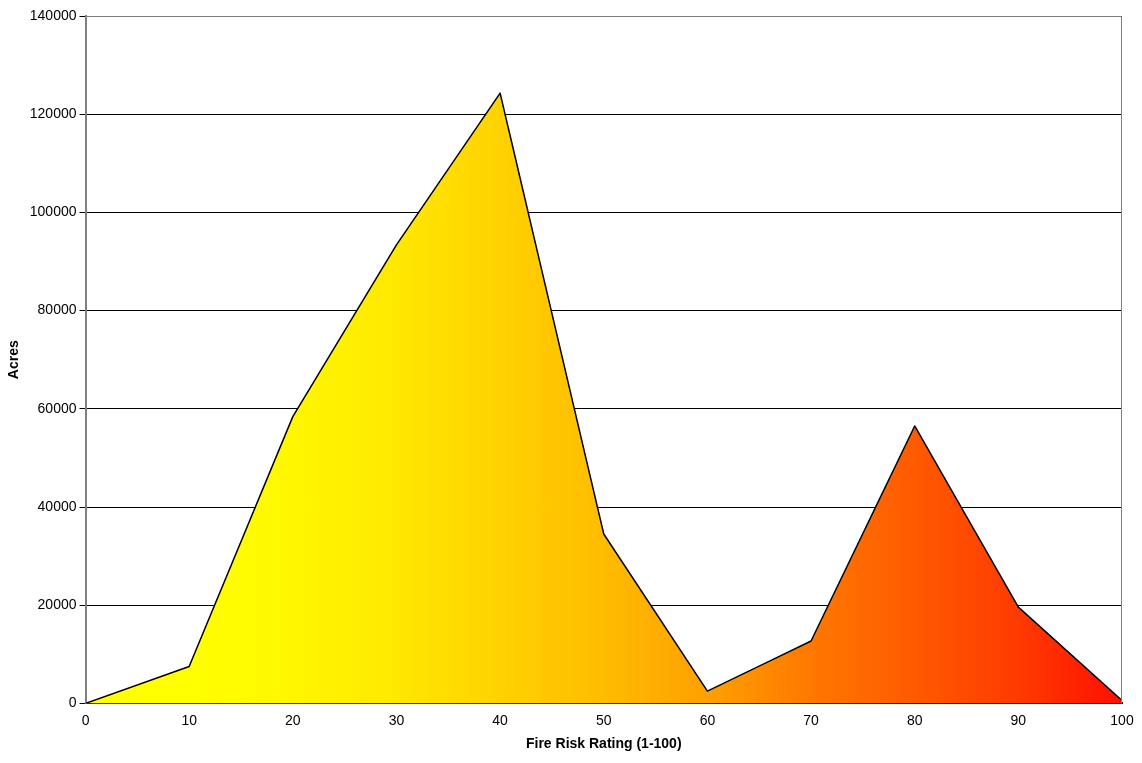 This screenshot has width=1142, height=763. Describe the element at coordinates (1018, 719) in the screenshot. I see `x-tick-label: 90` at that location.